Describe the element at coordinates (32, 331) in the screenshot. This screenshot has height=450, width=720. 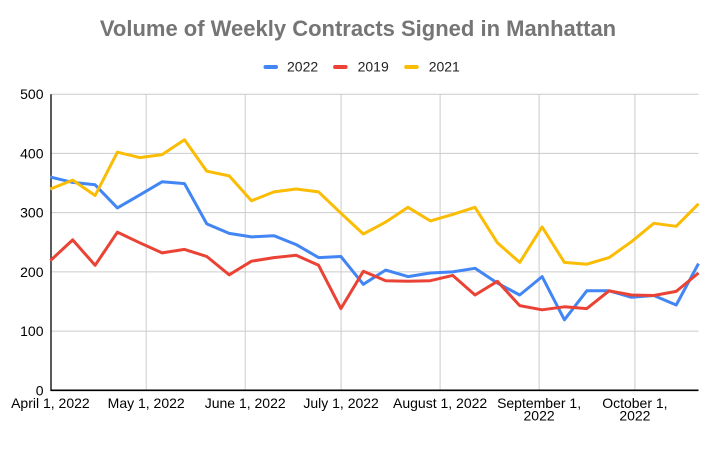
I see `svg-text: 100` at that location.